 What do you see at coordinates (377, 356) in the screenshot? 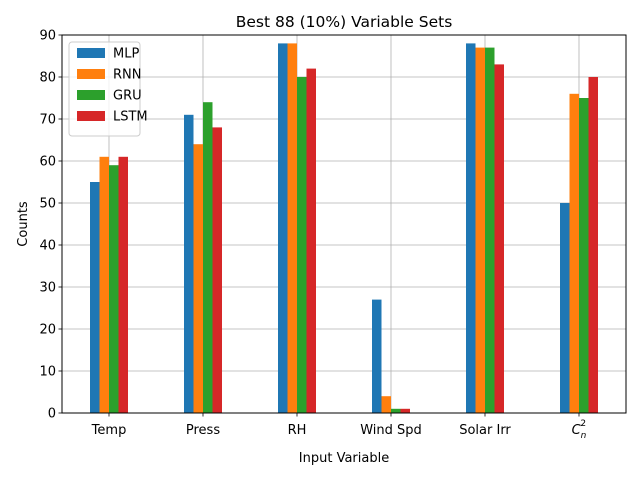
I see `bar-mlp-wind-spd` at bounding box center [377, 356].